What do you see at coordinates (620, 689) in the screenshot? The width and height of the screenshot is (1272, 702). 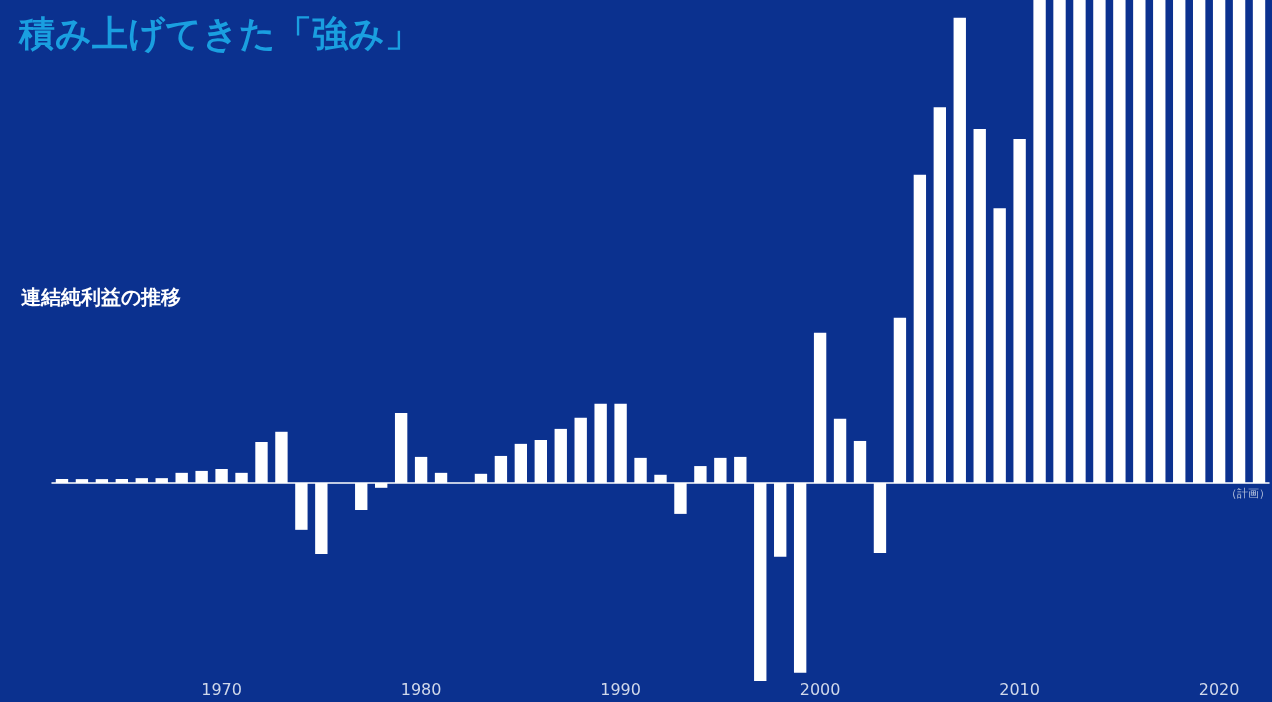 I see `x-tick-label: 1990` at bounding box center [620, 689].